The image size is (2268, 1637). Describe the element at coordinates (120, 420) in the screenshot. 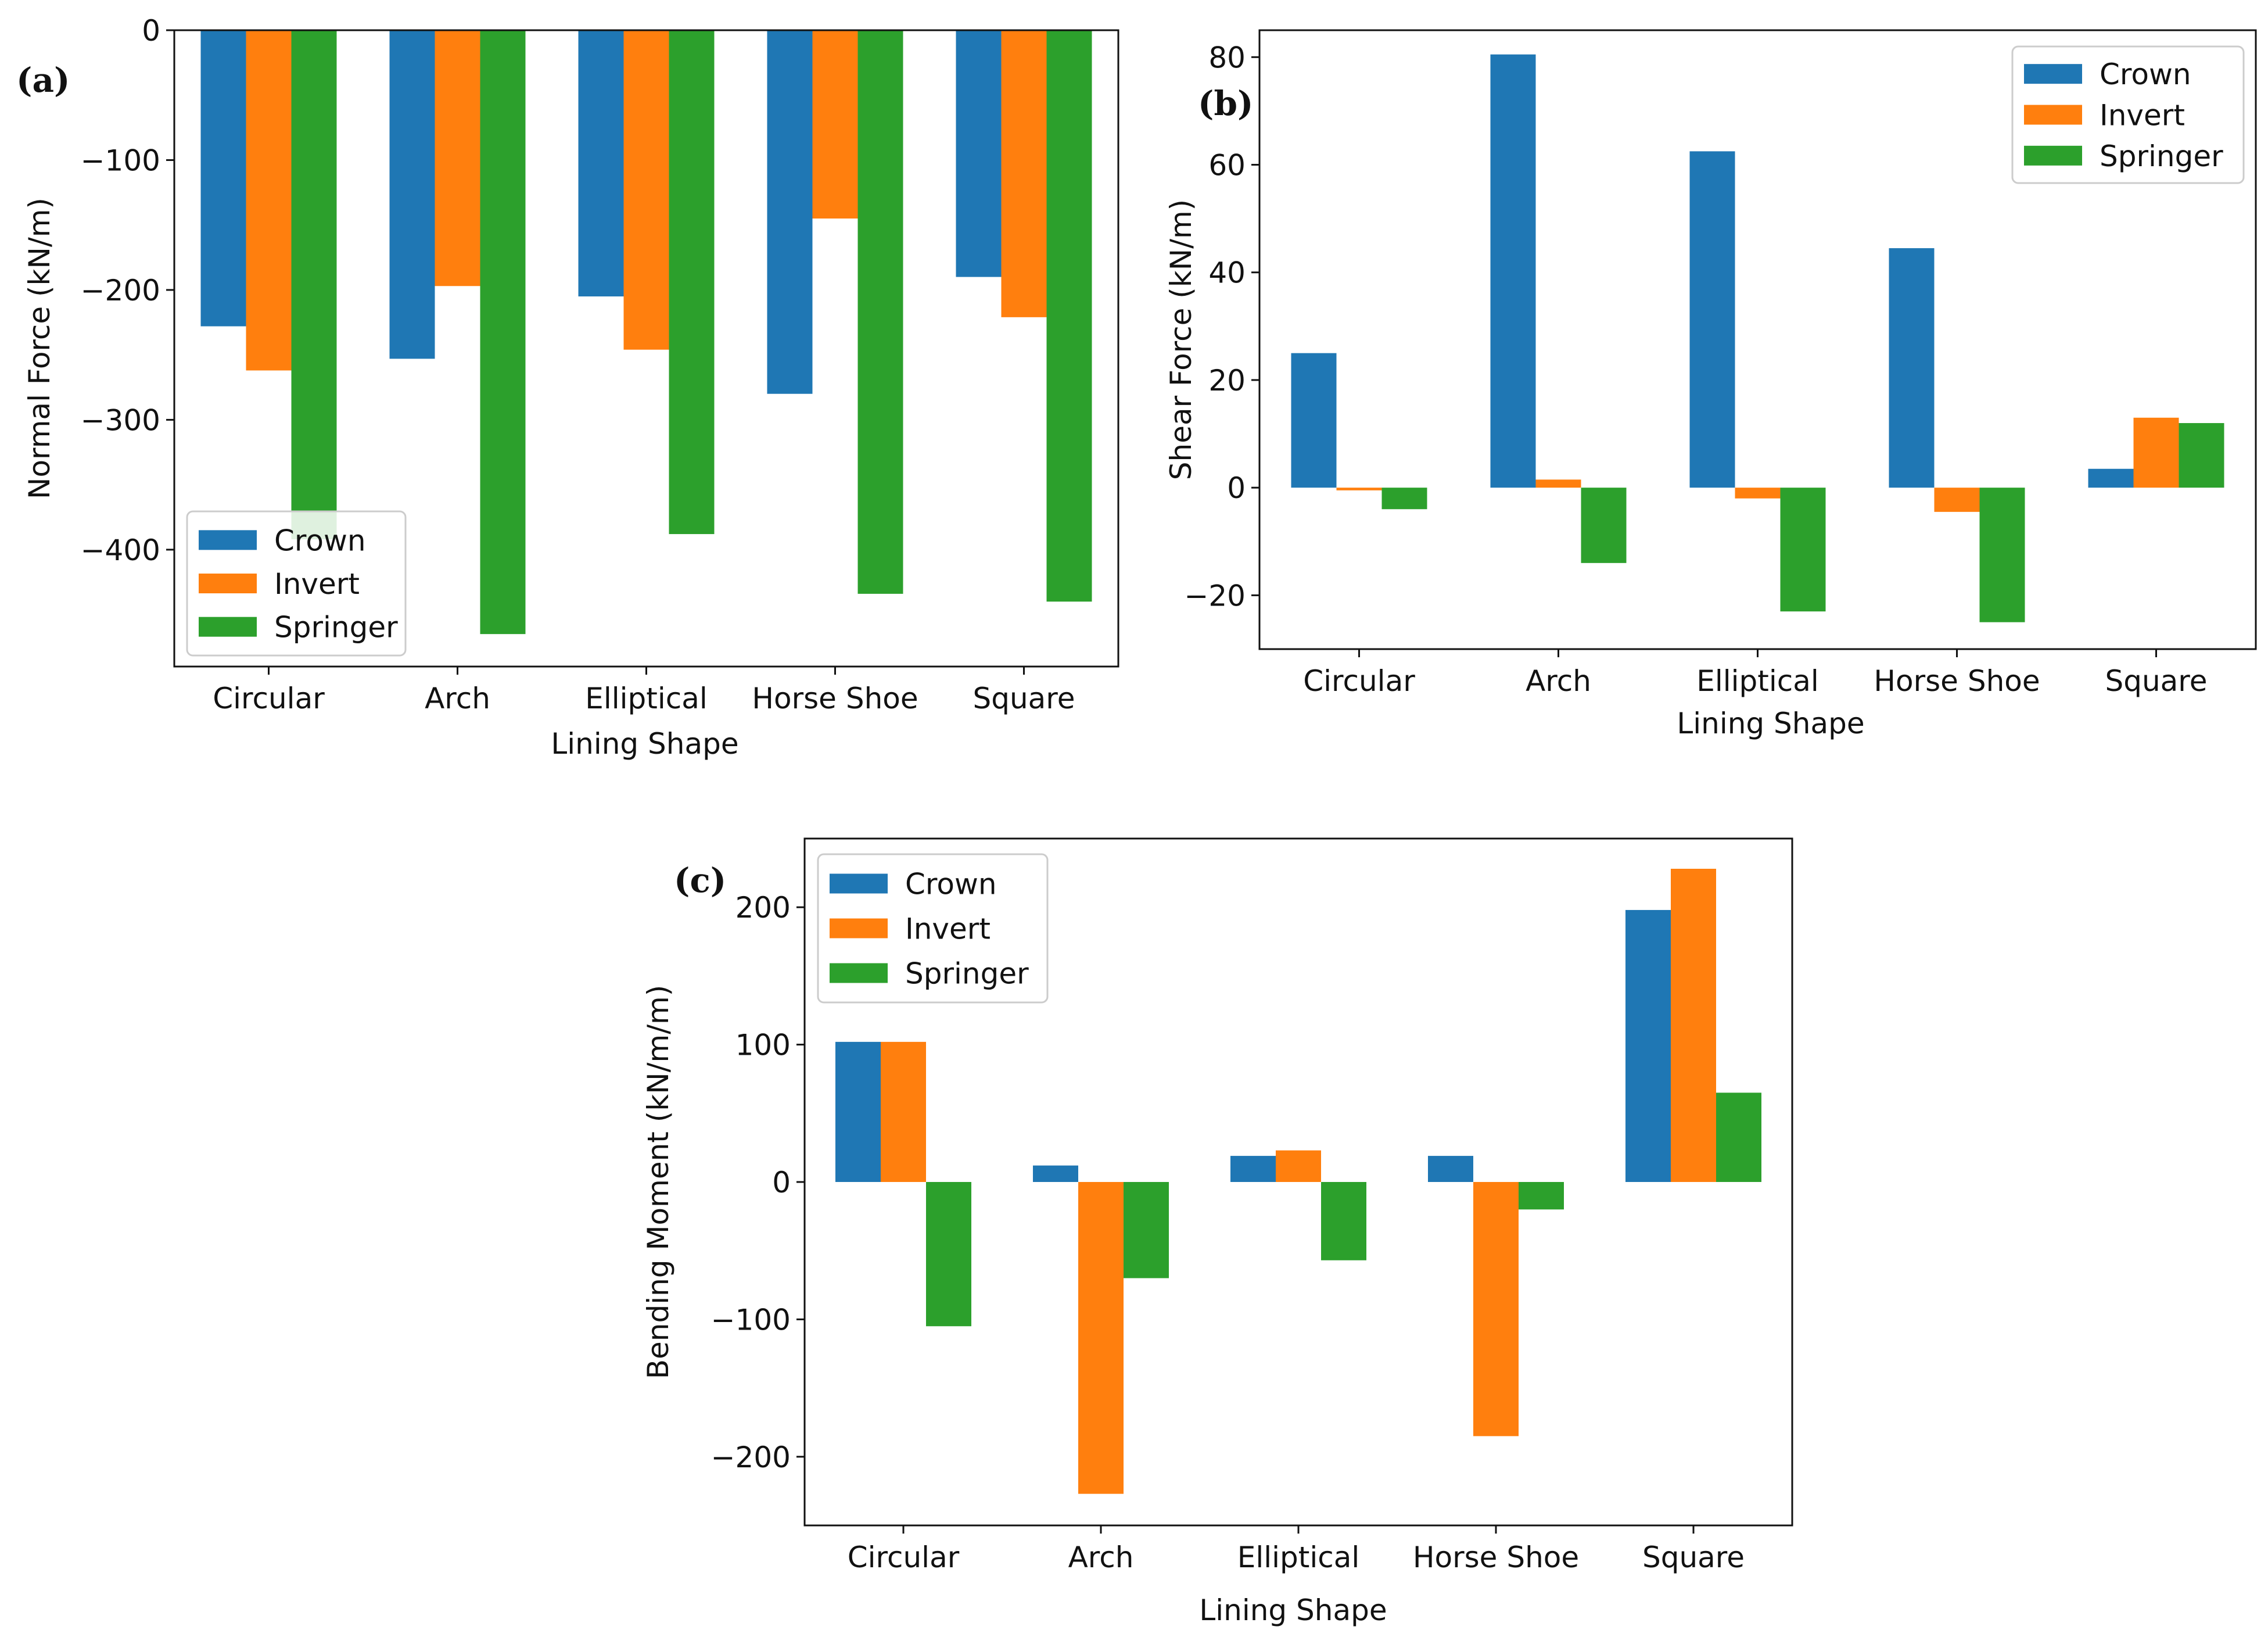

I see `y-tick-label: −300` at that location.